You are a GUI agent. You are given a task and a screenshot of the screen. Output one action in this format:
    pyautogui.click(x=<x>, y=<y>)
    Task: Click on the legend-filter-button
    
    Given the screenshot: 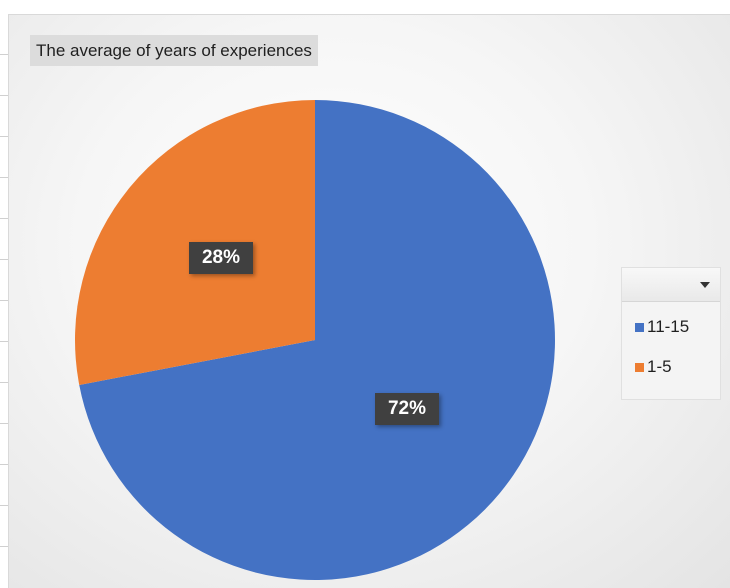 What is the action you would take?
    pyautogui.click(x=671, y=285)
    